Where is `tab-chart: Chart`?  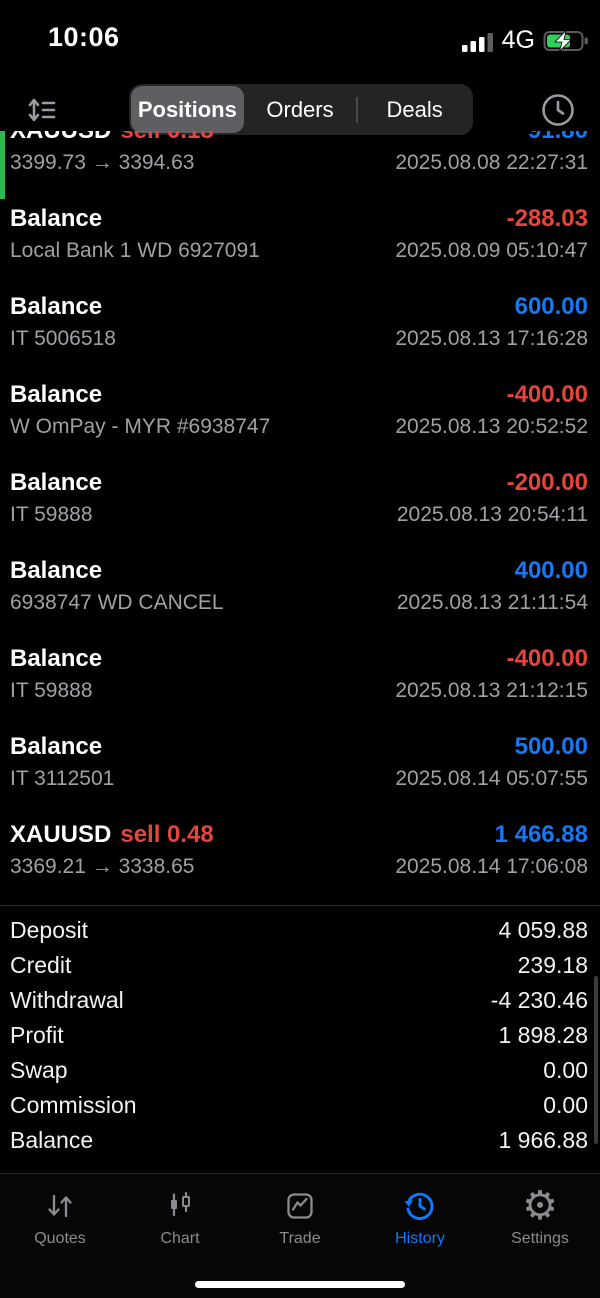
tab-chart: Chart is located at coordinates (180, 1236).